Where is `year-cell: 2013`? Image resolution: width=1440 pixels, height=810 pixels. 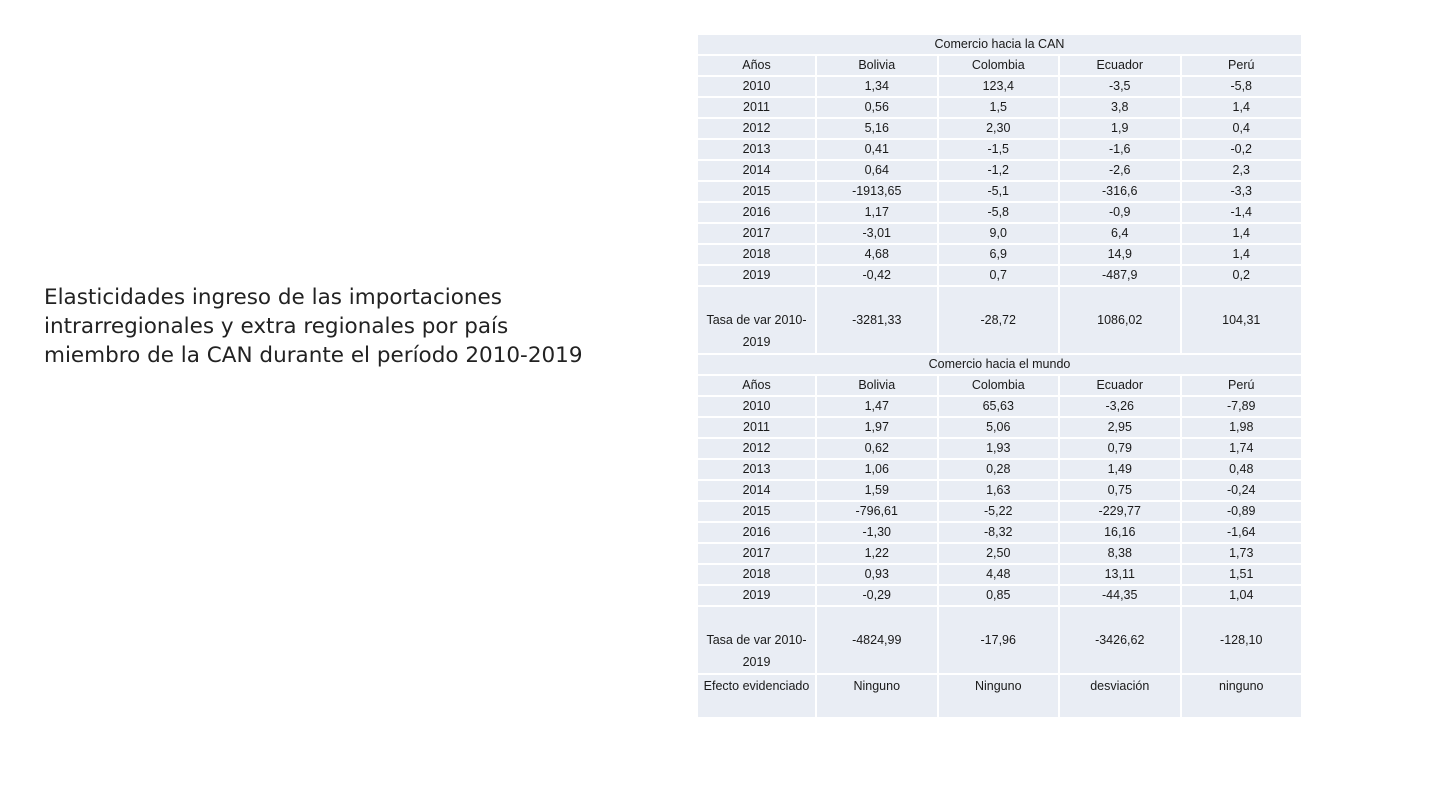 year-cell: 2013 is located at coordinates (756, 469).